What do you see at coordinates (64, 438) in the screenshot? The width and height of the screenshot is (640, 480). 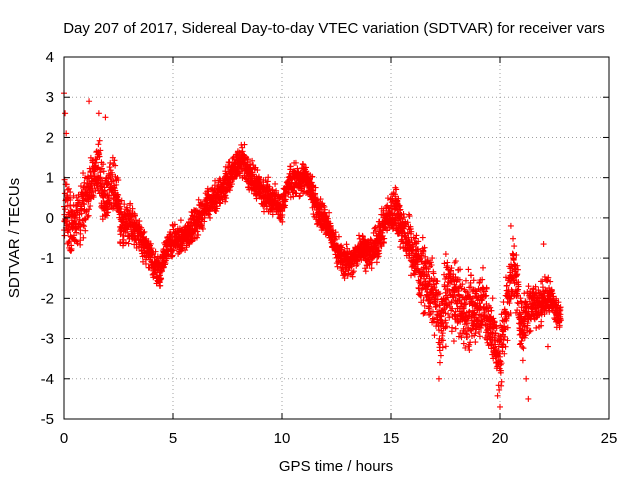 I see `x-tick-label: 0` at bounding box center [64, 438].